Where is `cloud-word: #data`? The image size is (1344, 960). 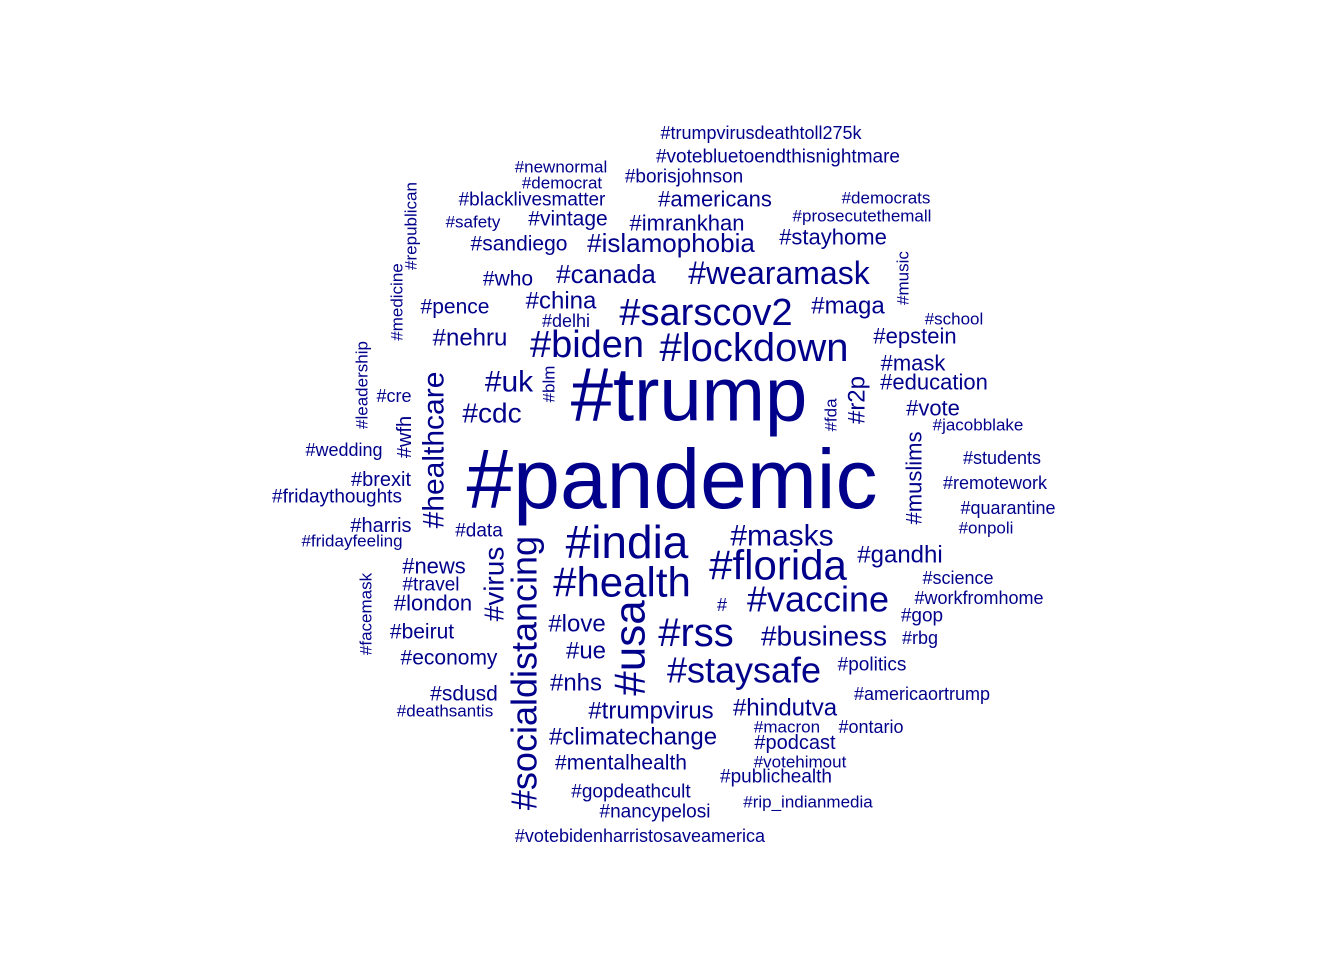
cloud-word: #data is located at coordinates (479, 531).